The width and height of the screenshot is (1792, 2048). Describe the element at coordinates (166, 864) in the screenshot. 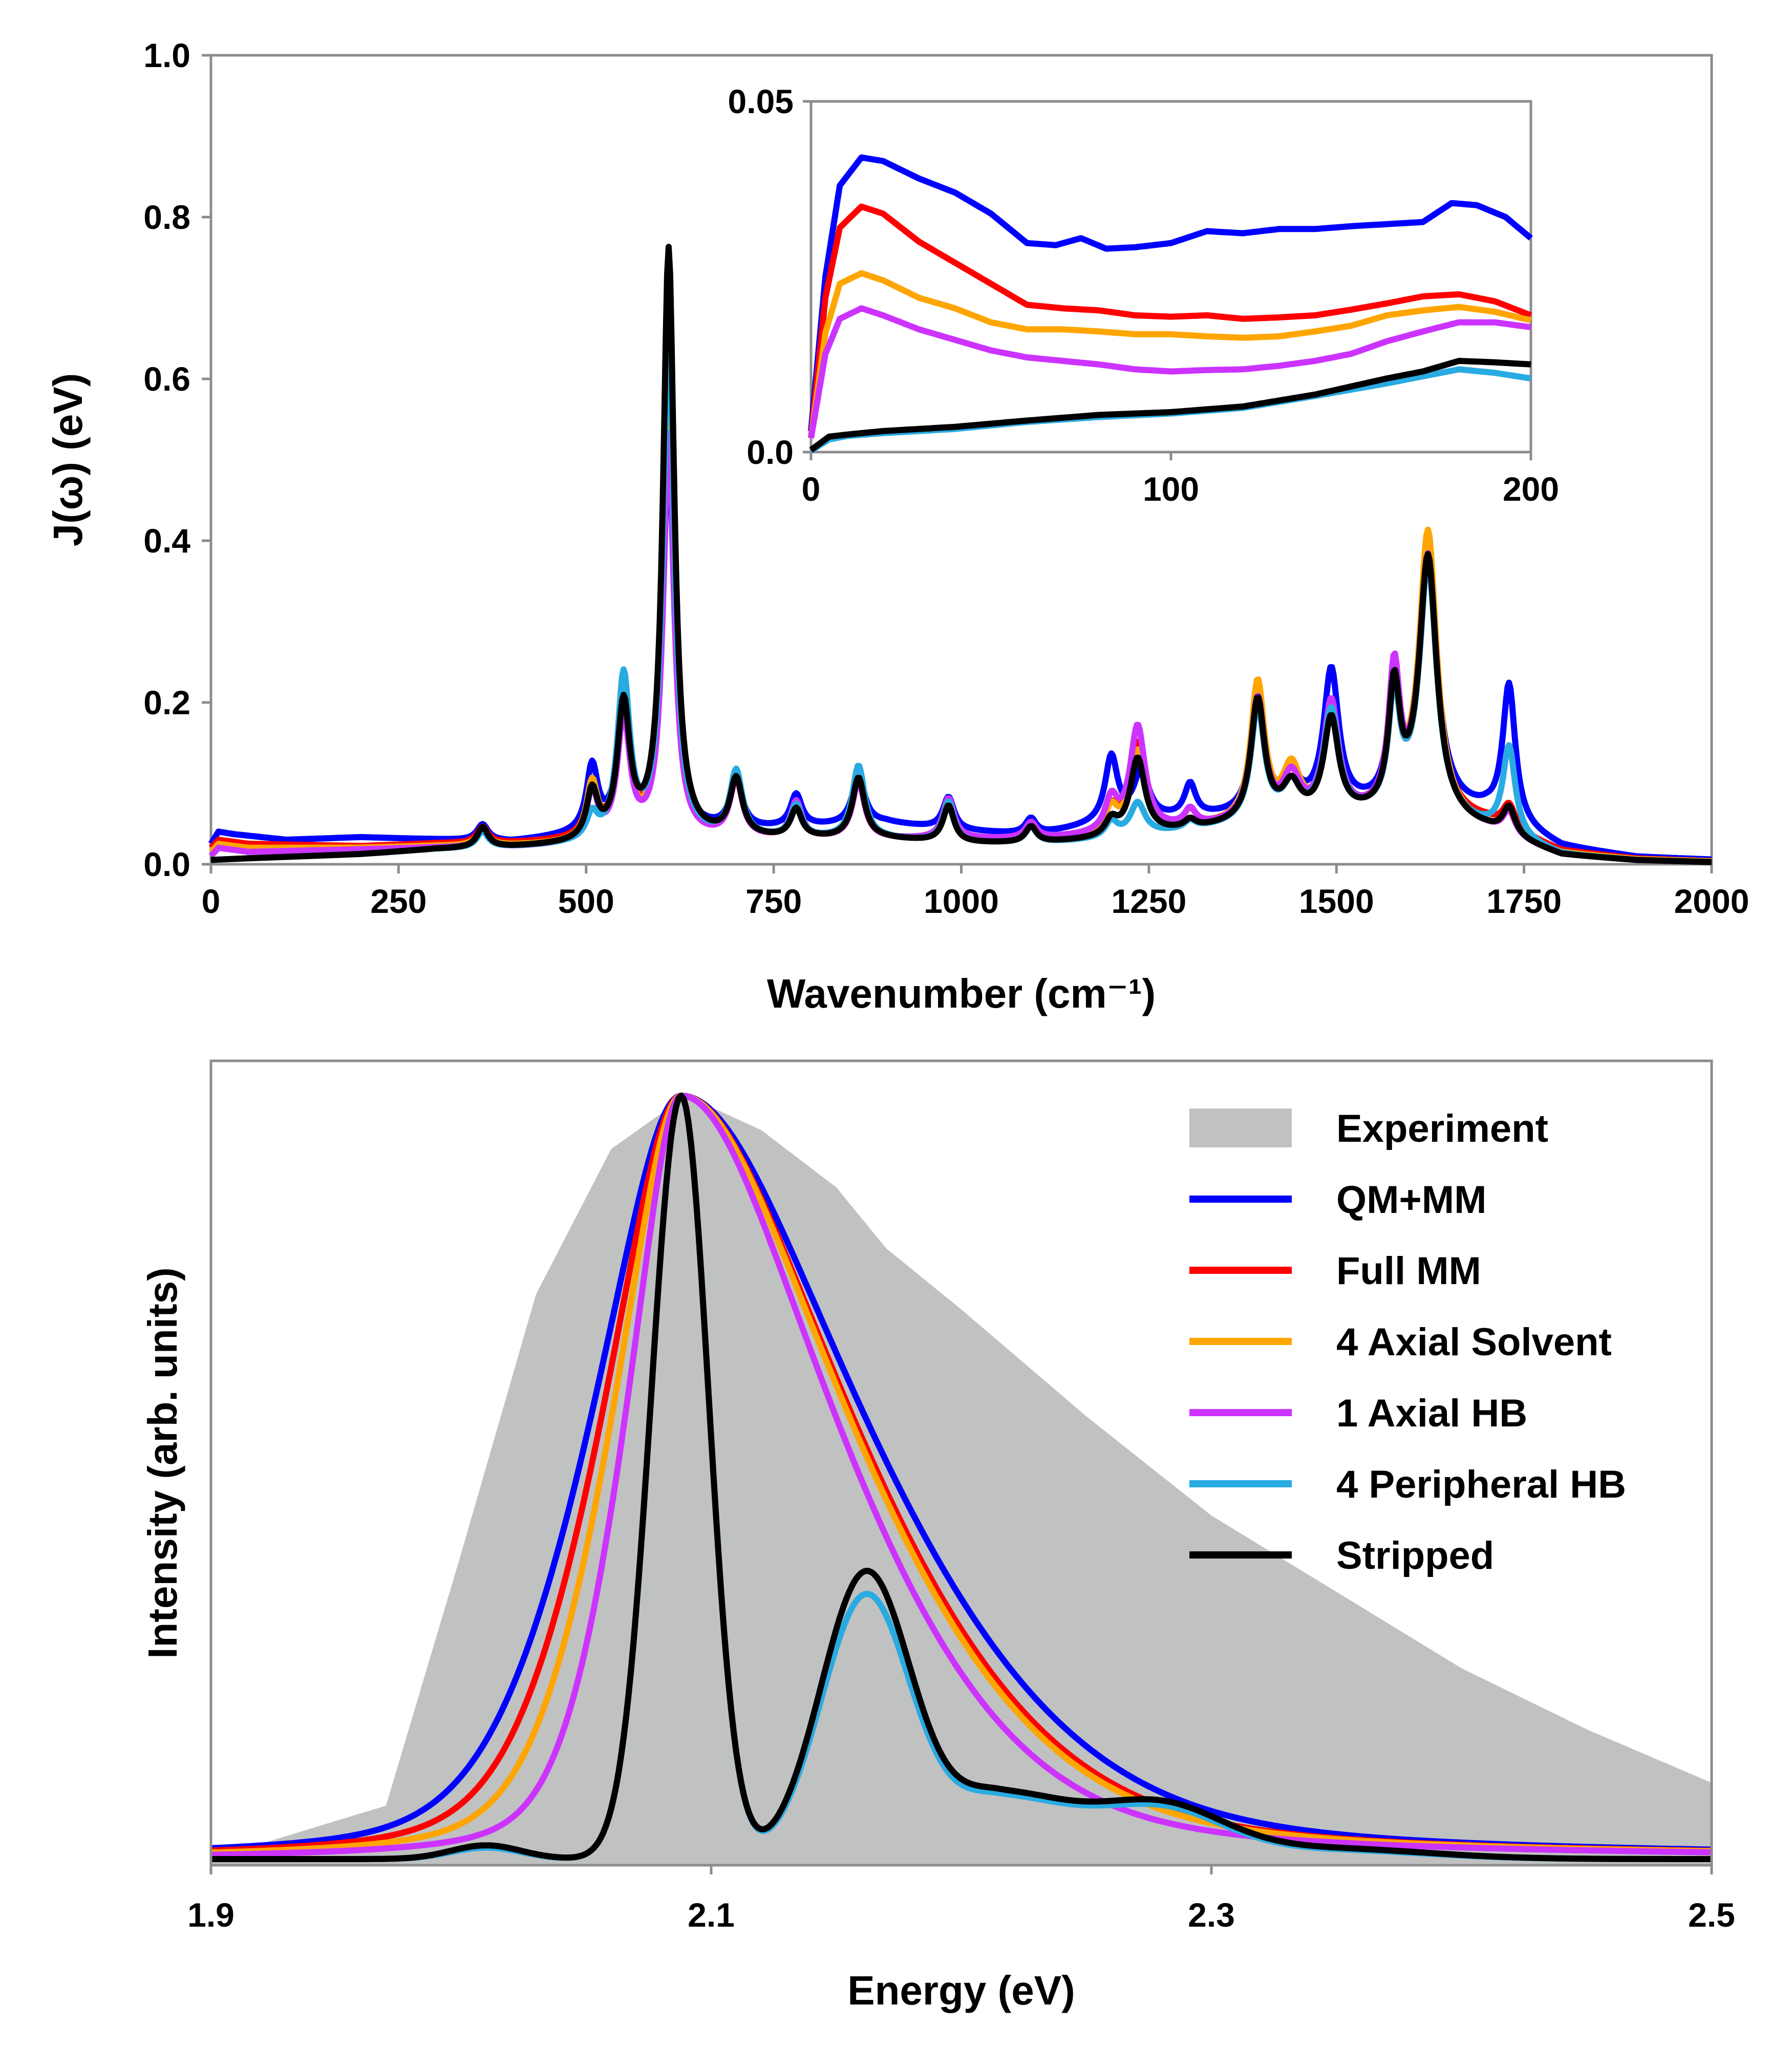

I see `y-tick-label: 0.0` at that location.